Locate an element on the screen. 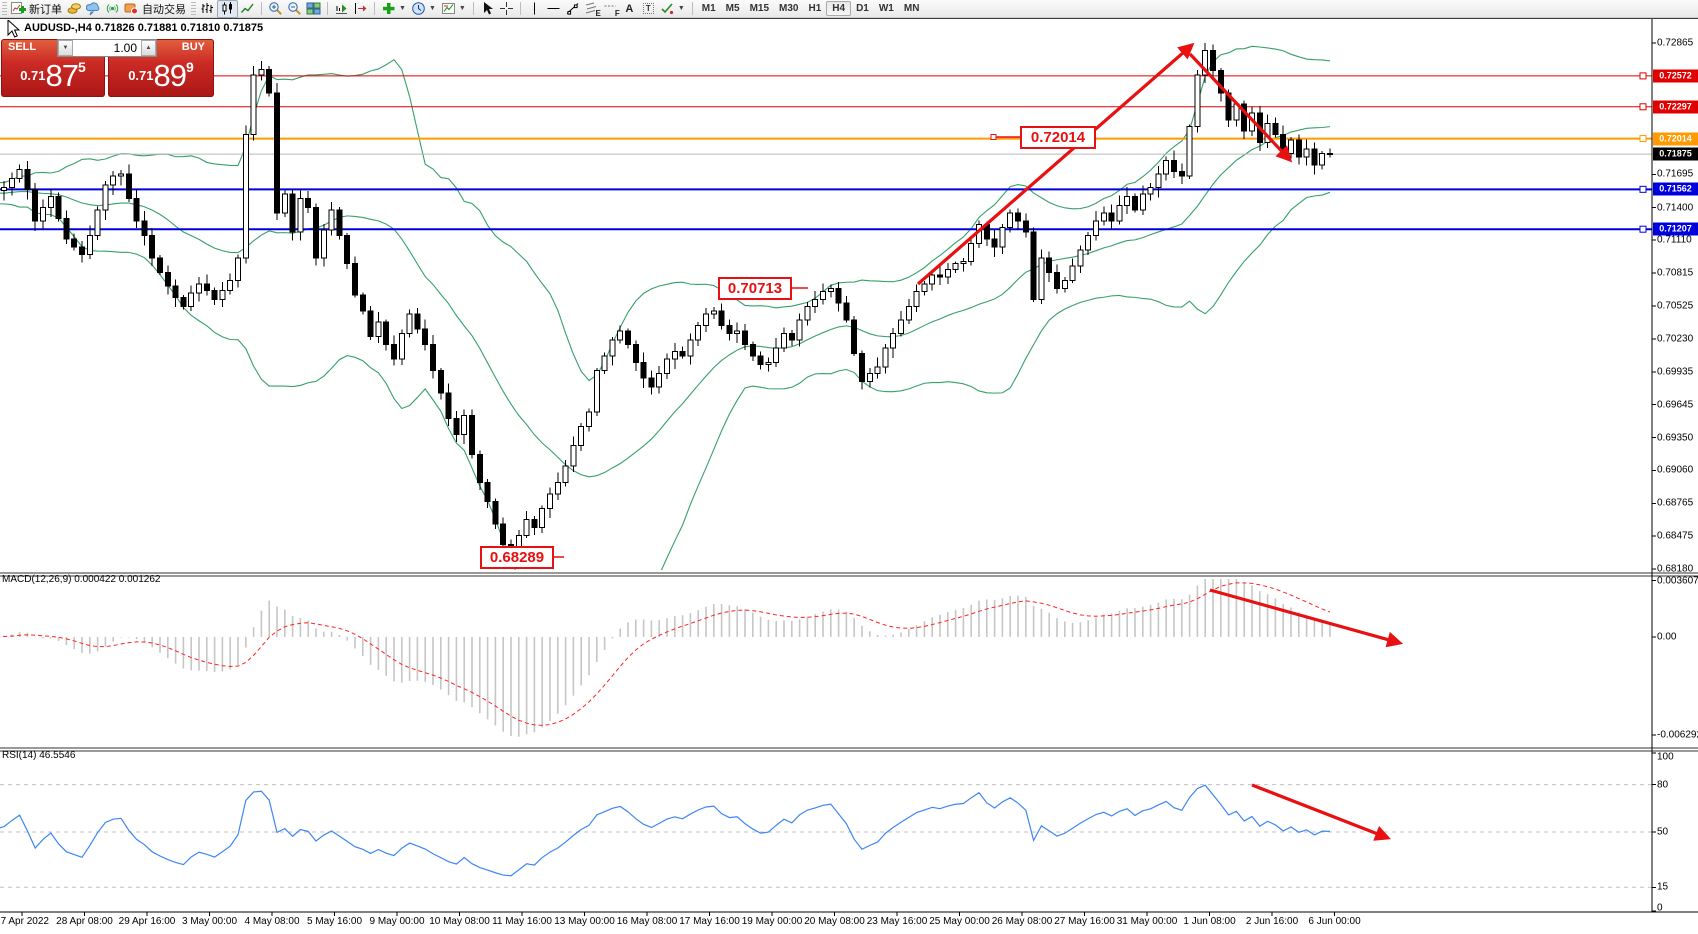 The width and height of the screenshot is (1698, 934). shapes-dropdown-icon: ▼ is located at coordinates (681, 8).